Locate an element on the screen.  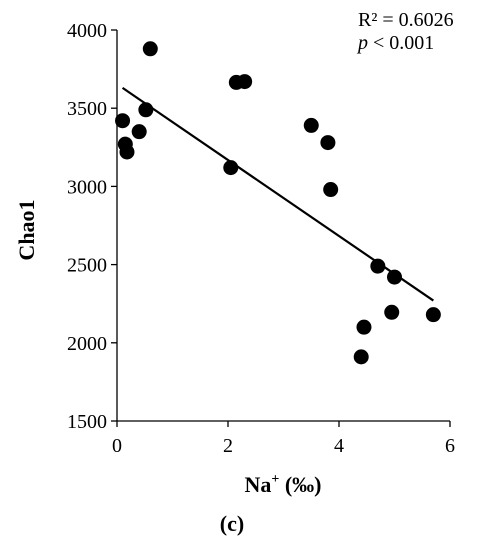
x-axis-title-superscript: + is located at coordinates (275, 479).